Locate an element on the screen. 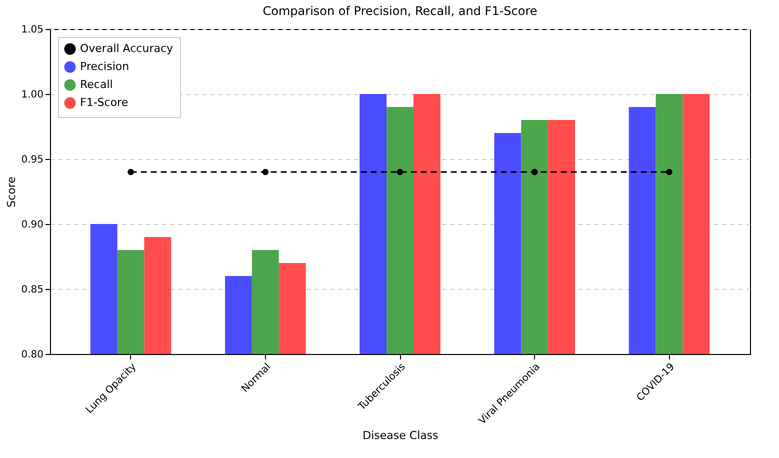  legend-label: Precision is located at coordinates (105, 66).